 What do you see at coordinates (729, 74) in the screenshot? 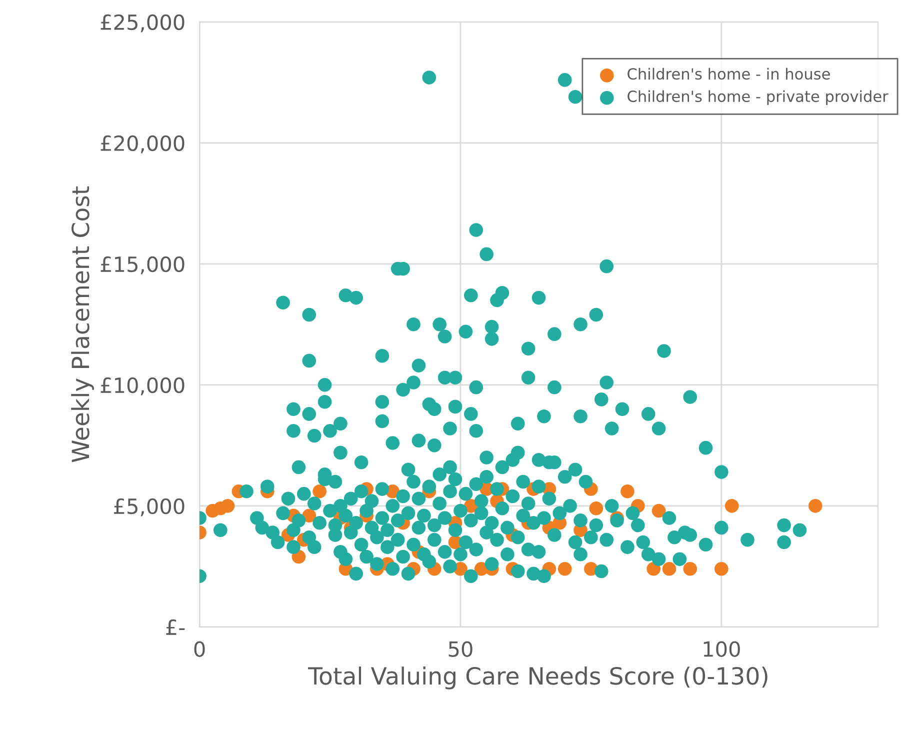
I see `legend-label: Children's home - in house` at bounding box center [729, 74].